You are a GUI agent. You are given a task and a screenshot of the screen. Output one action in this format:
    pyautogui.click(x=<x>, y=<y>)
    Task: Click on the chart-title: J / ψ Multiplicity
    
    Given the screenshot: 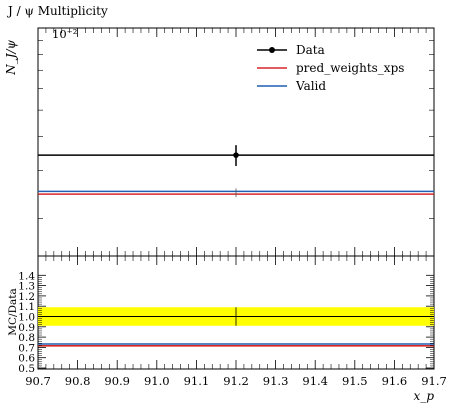 What is the action you would take?
    pyautogui.click(x=57, y=11)
    